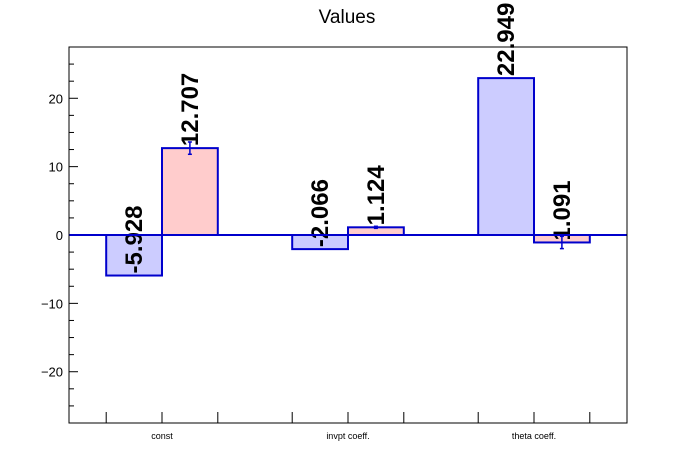 This screenshot has height=472, width=696. I want to click on y-tick-label: 0, so click(59, 235).